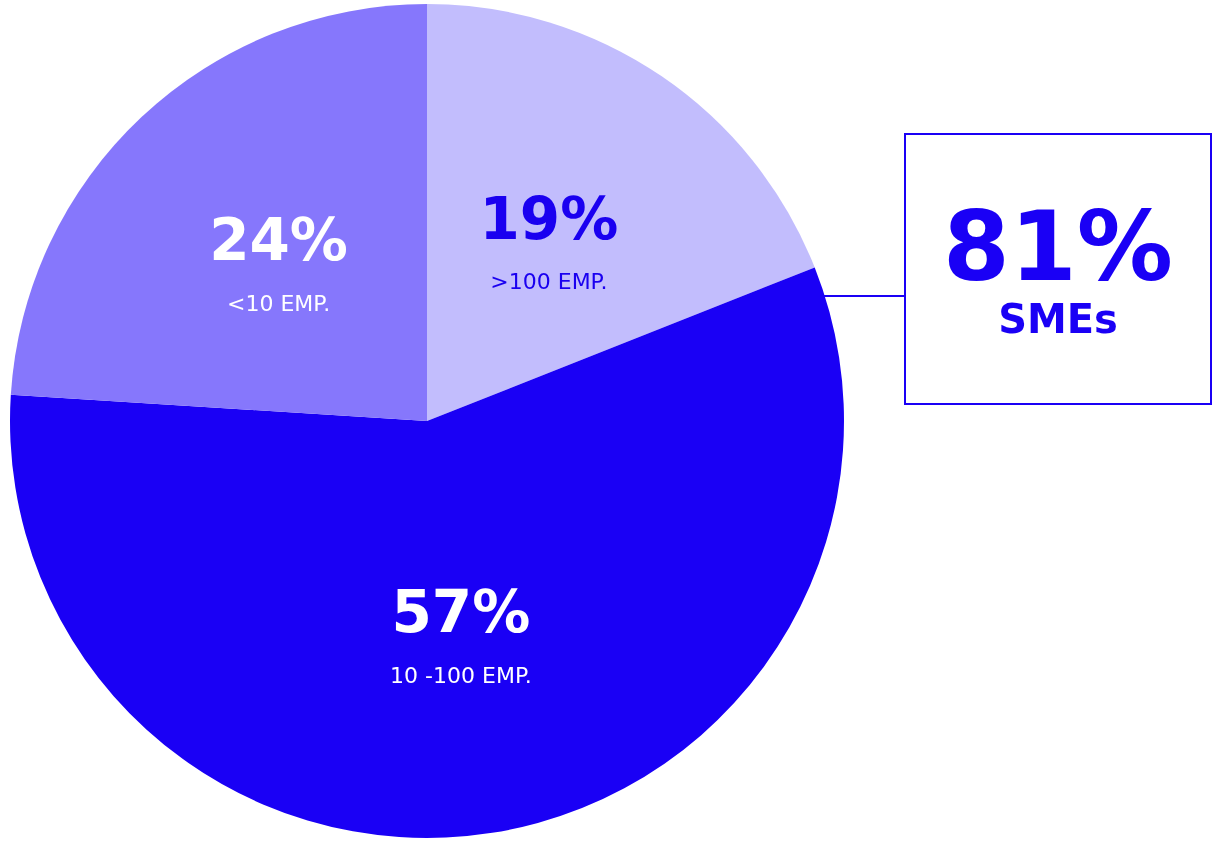 Image resolution: width=1214 pixels, height=842 pixels. Describe the element at coordinates (549, 282) in the screenshot. I see `slice-label: >100 EMP.` at that location.